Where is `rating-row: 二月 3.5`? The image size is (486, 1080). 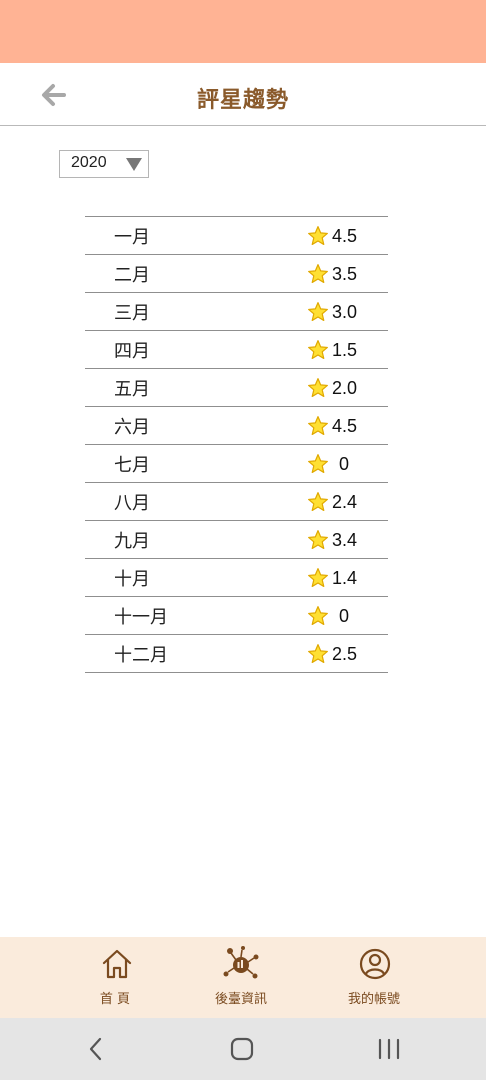 rating-row: 二月 3.5 is located at coordinates (236, 274).